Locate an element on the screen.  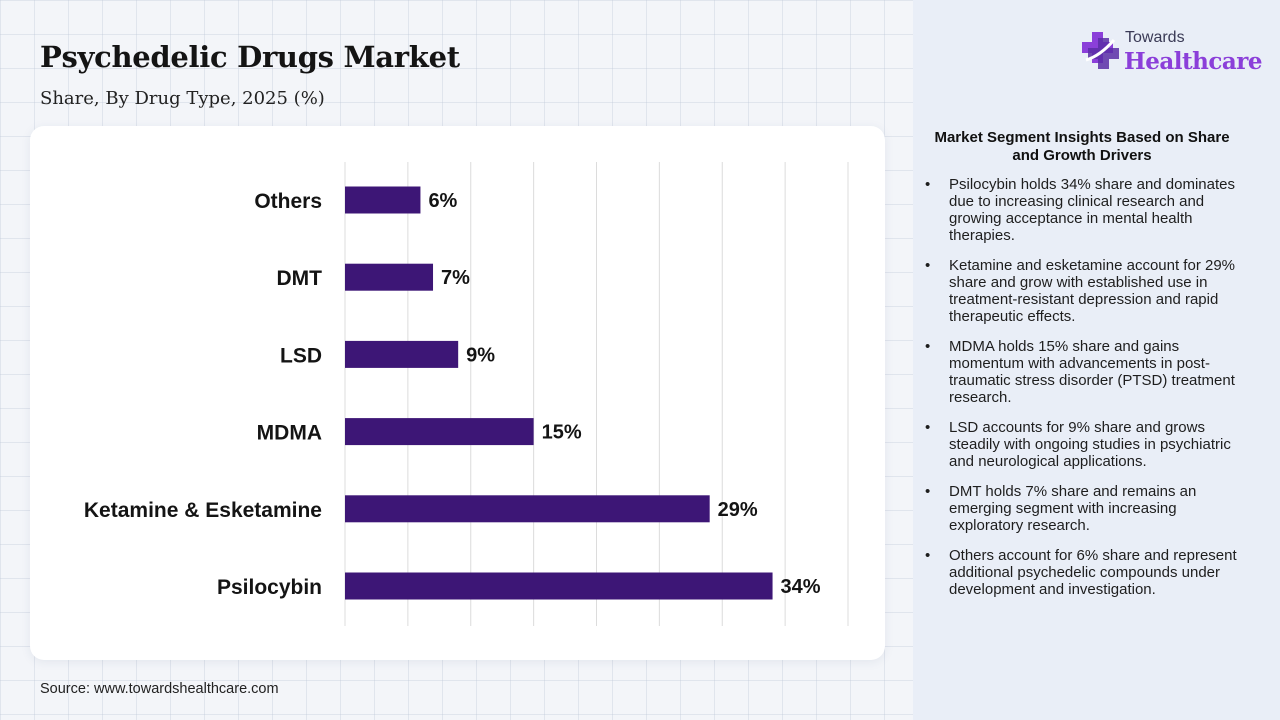
brand-logo: Towards Healthcare is located at coordinates (1171, 53).